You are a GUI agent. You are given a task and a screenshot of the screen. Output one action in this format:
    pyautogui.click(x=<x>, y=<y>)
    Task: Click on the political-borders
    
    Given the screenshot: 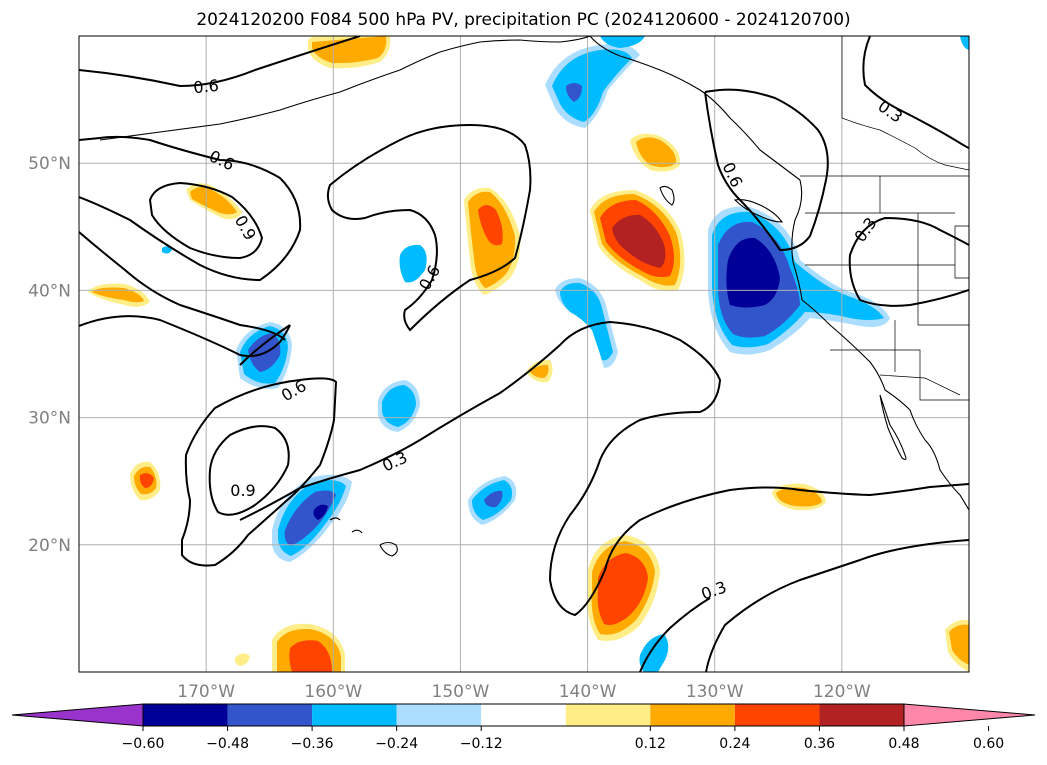 What is the action you would take?
    pyautogui.click(x=884, y=218)
    